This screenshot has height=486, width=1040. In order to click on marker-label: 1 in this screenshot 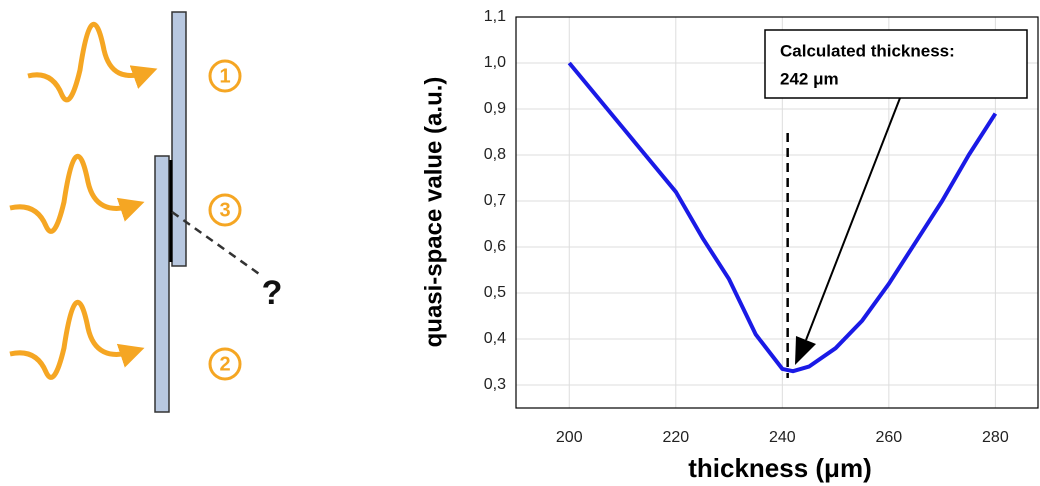, I will do `click(224, 76)`.